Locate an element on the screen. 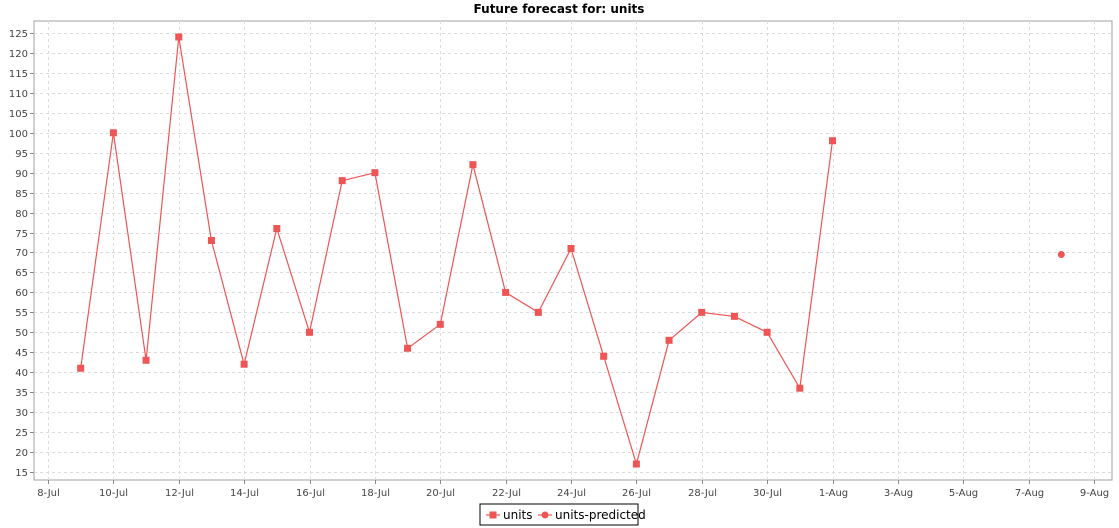  y-tick-label: 95 is located at coordinates (21, 154).